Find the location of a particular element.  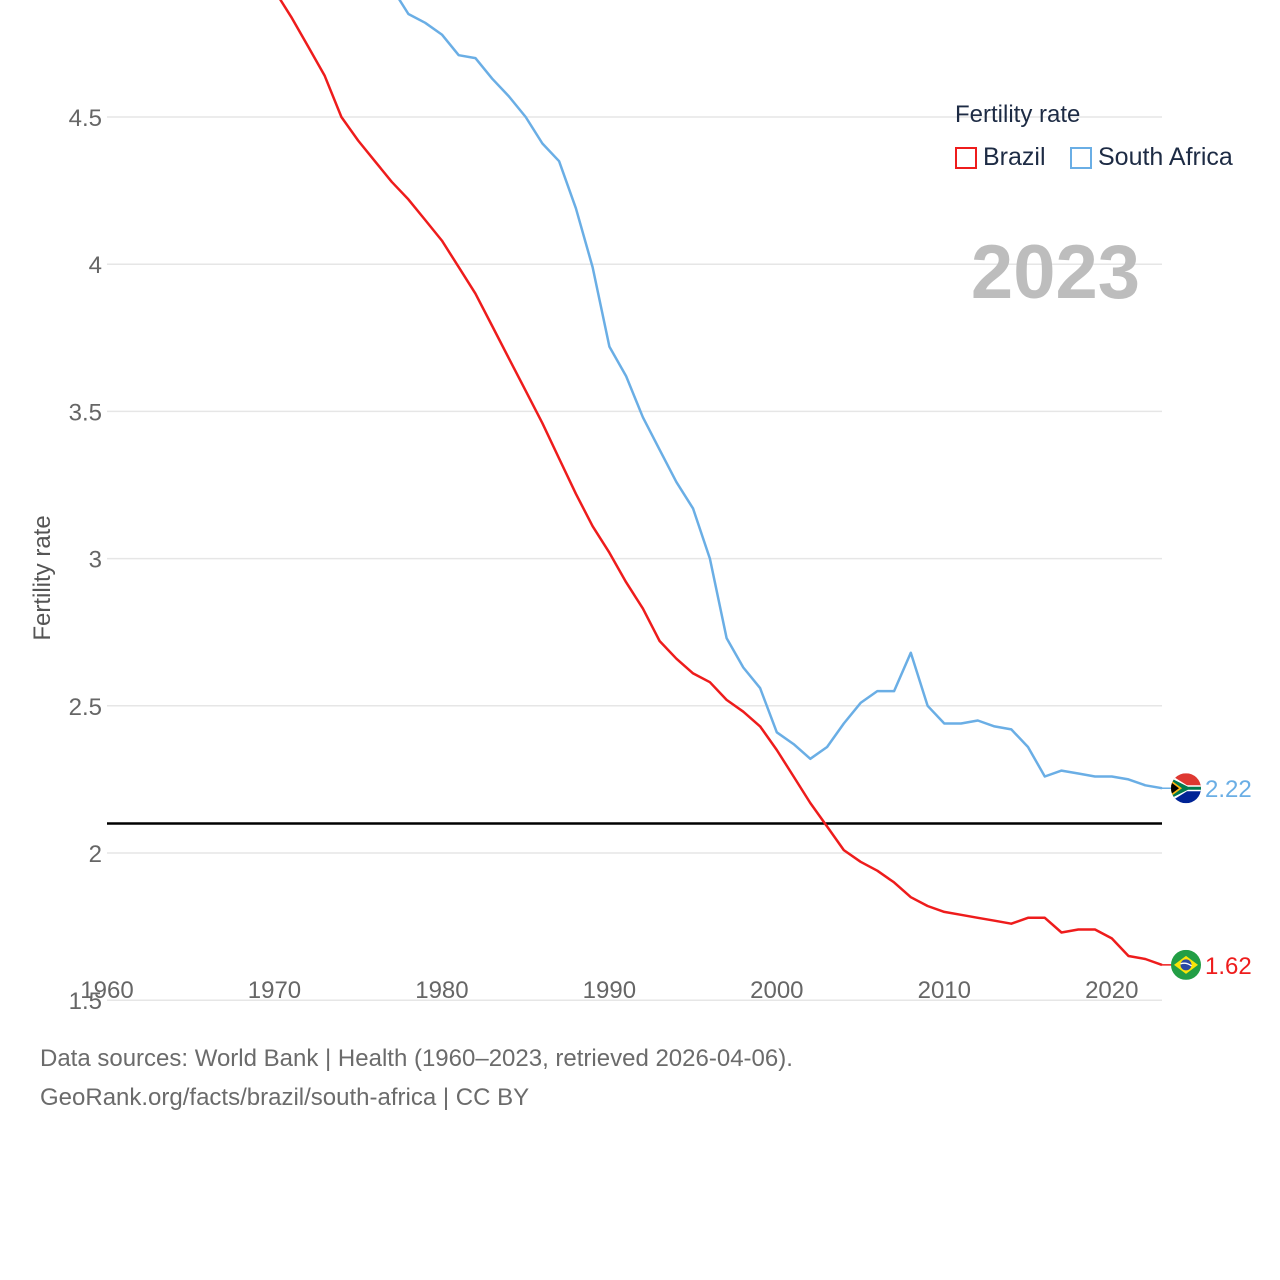

y-tick-label: 4 is located at coordinates (95, 265).